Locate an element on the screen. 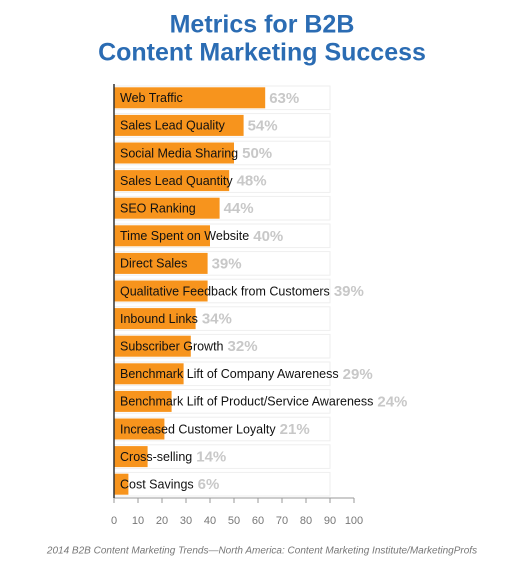  x-tick-label: 40 is located at coordinates (210, 521).